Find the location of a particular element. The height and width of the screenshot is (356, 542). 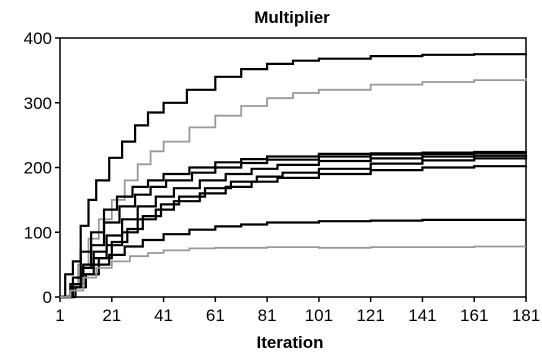

x-axis-label: Iteration is located at coordinates (289, 342).